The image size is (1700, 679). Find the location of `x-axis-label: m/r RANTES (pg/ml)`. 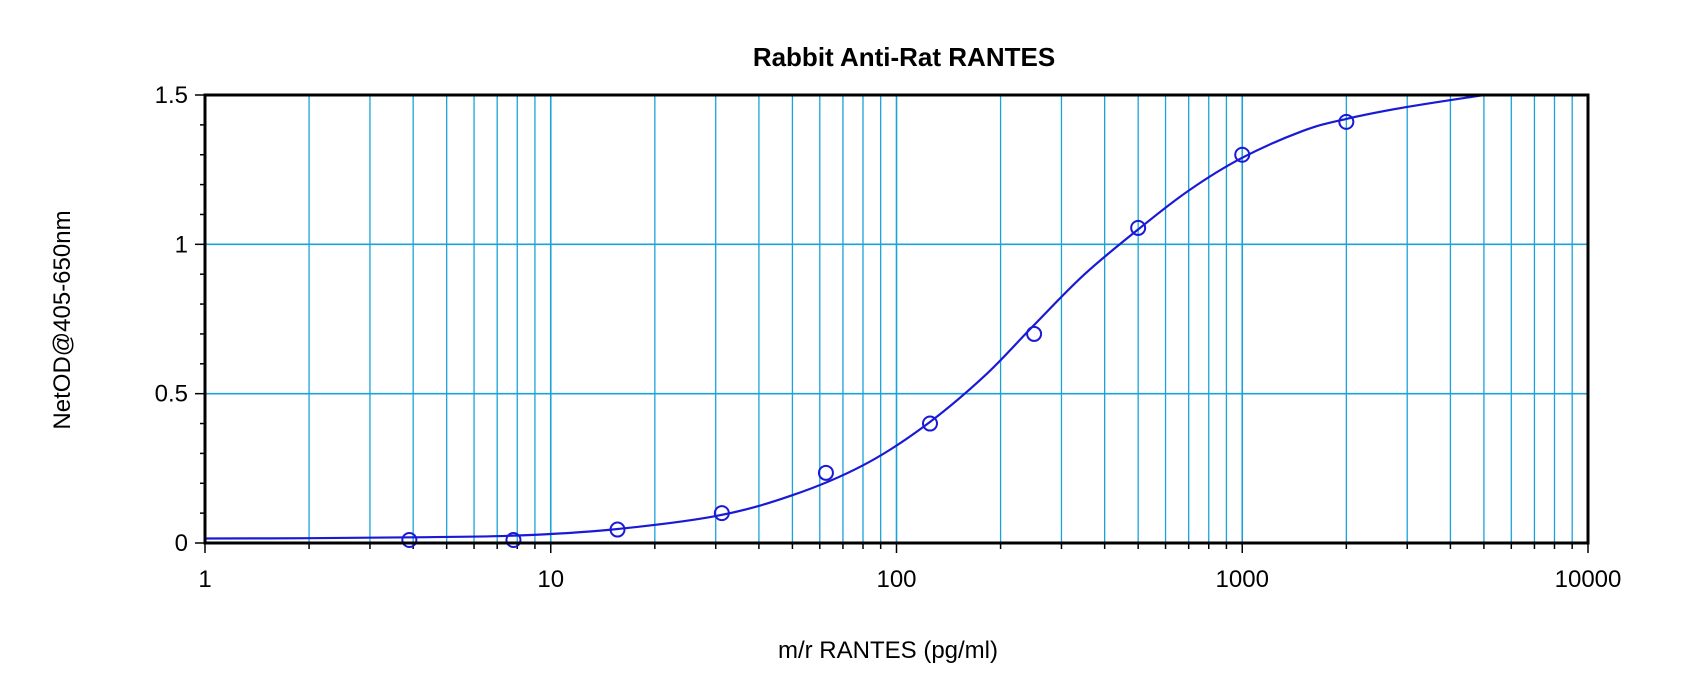

x-axis-label: m/r RANTES (pg/ml) is located at coordinates (888, 650).